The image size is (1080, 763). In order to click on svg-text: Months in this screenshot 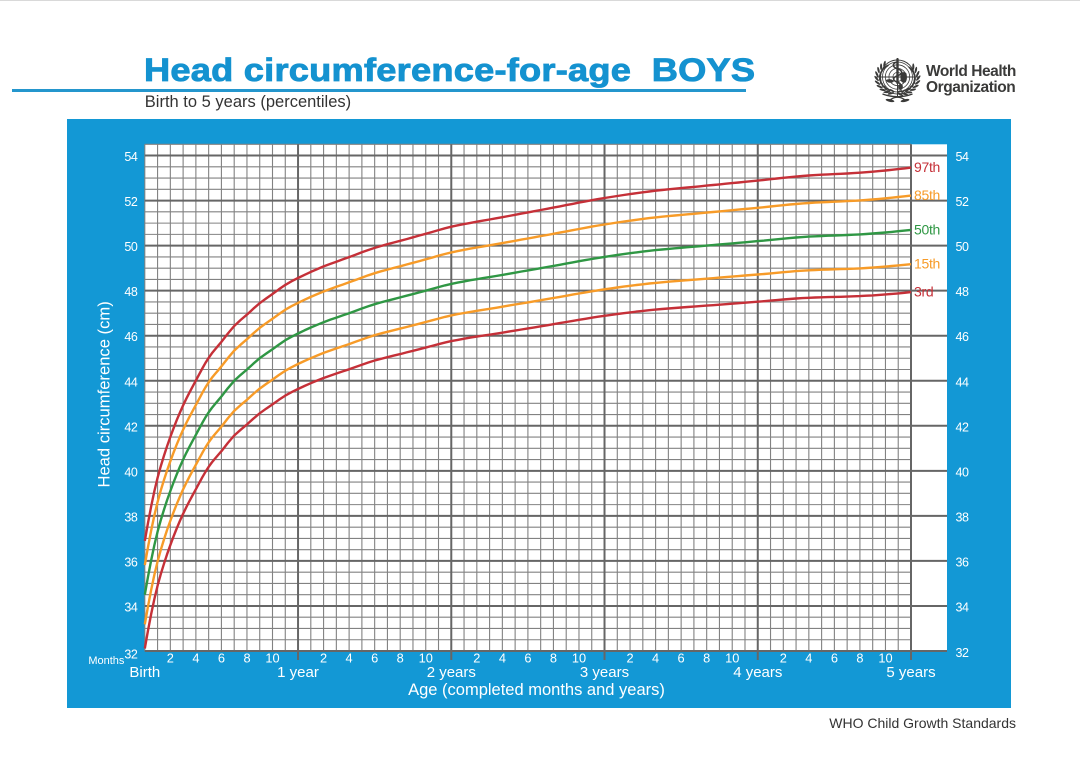, I will do `click(106, 661)`.